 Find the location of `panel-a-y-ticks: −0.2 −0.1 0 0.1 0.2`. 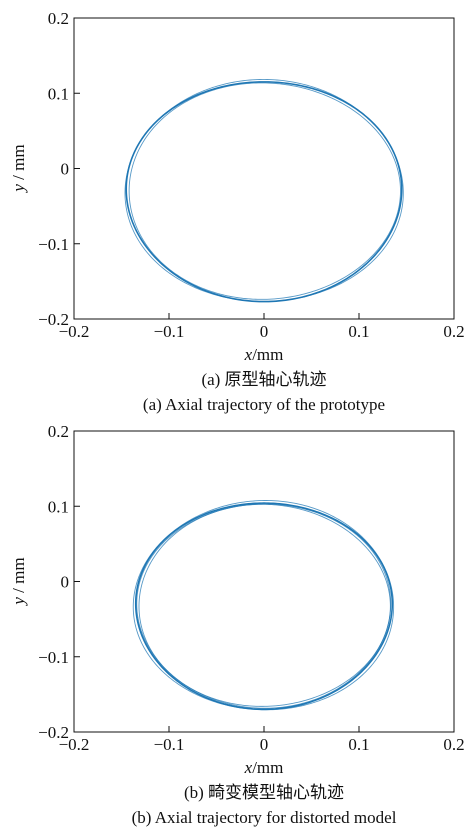

panel-a-y-ticks: −0.2 −0.1 0 0.1 0.2 is located at coordinates (59, 169).